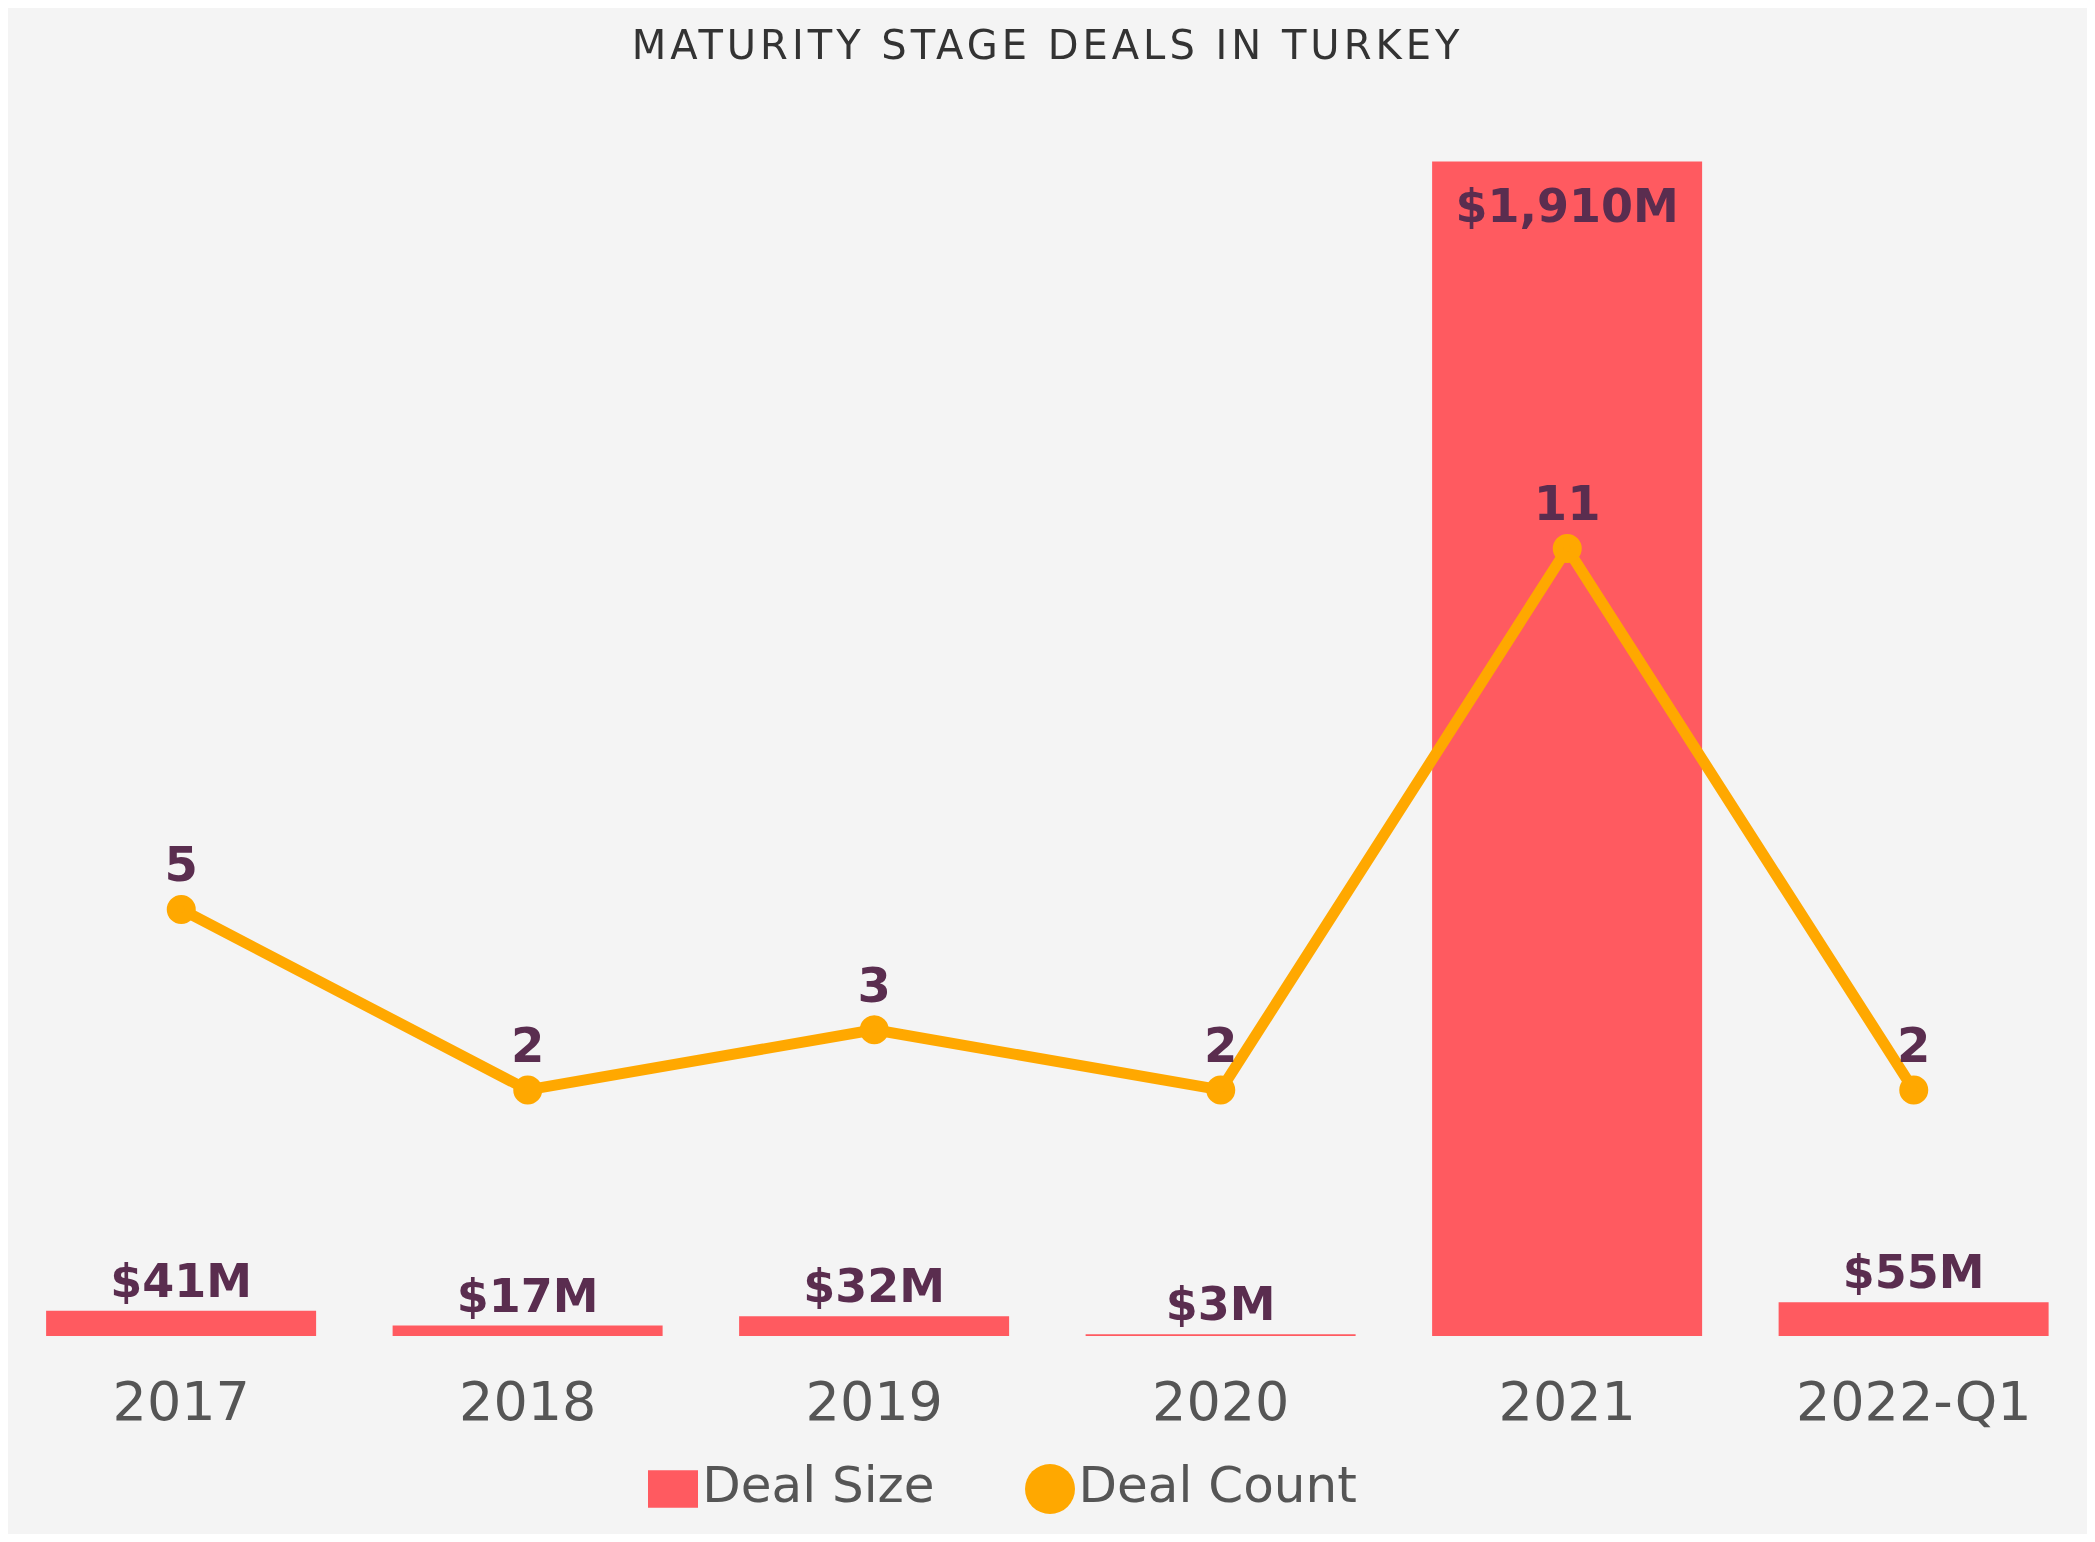  I want to click on x-tick-label: 2021, so click(1567, 1402).